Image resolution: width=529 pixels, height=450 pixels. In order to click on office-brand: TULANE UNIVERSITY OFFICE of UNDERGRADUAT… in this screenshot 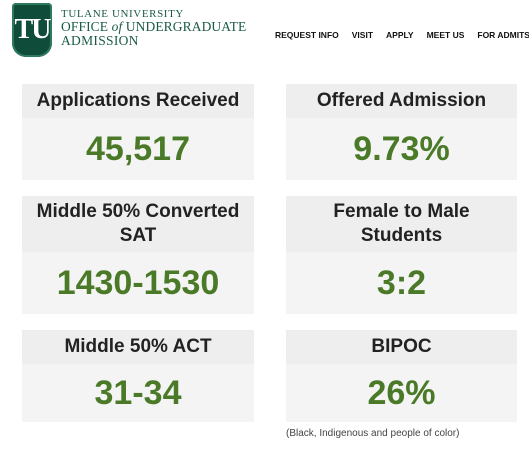, I will do `click(153, 28)`.